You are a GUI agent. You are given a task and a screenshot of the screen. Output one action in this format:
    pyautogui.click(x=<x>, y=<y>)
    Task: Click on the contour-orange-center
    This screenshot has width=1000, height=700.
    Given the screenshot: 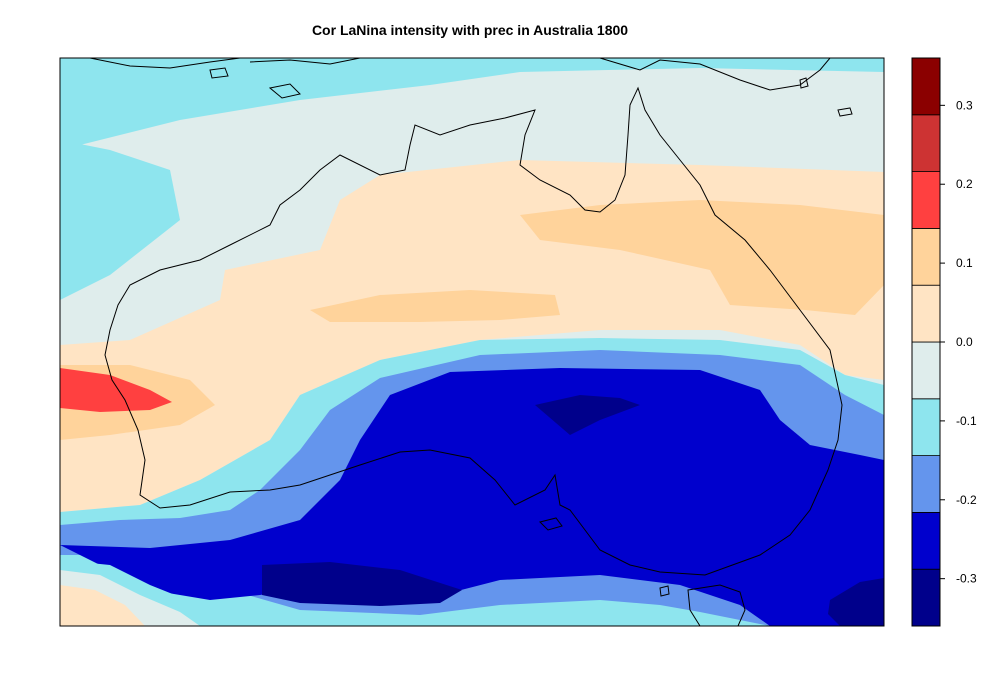 What is the action you would take?
    pyautogui.click(x=435, y=306)
    